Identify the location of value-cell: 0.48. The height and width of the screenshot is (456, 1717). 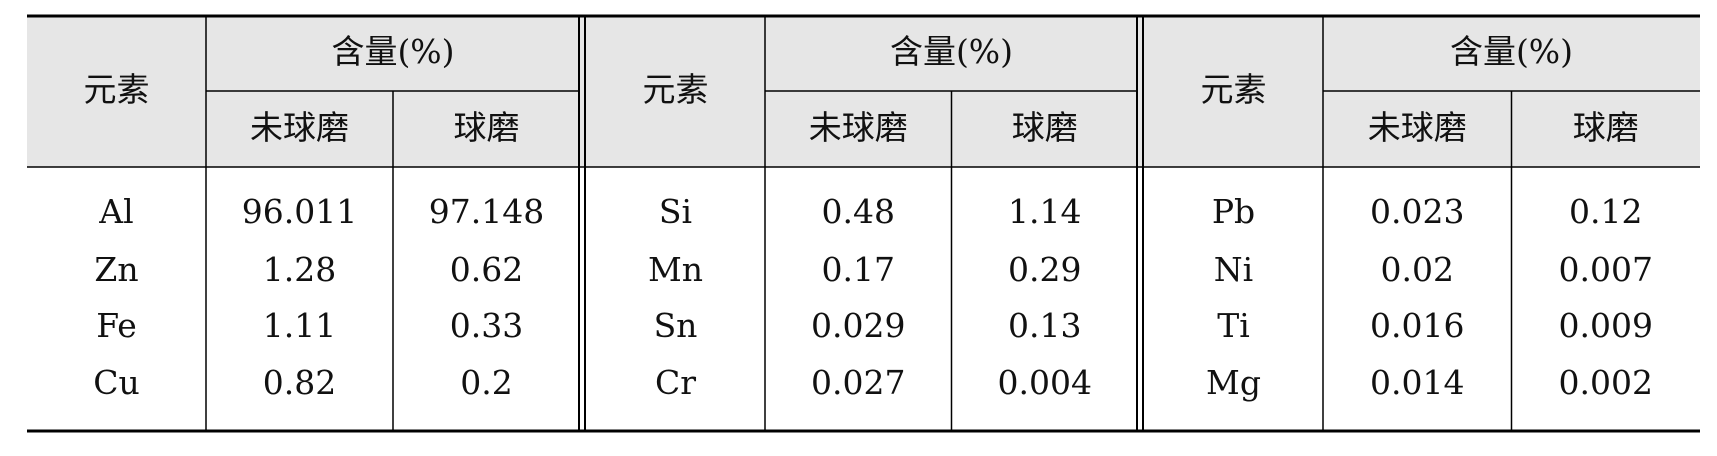
(858, 211).